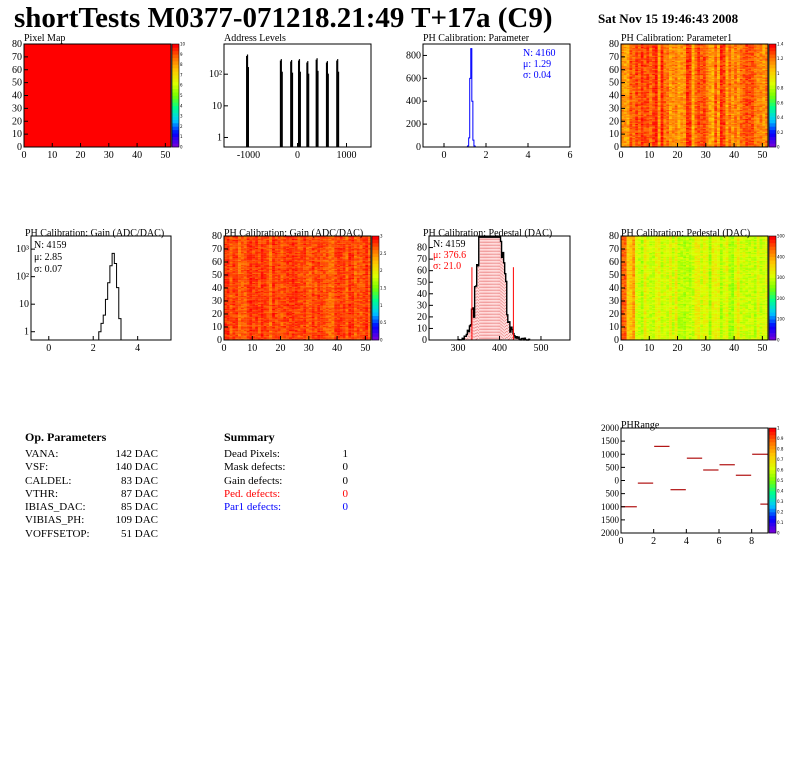 The width and height of the screenshot is (796, 772). I want to click on ph-parameter-histogram, so click(471, 98).